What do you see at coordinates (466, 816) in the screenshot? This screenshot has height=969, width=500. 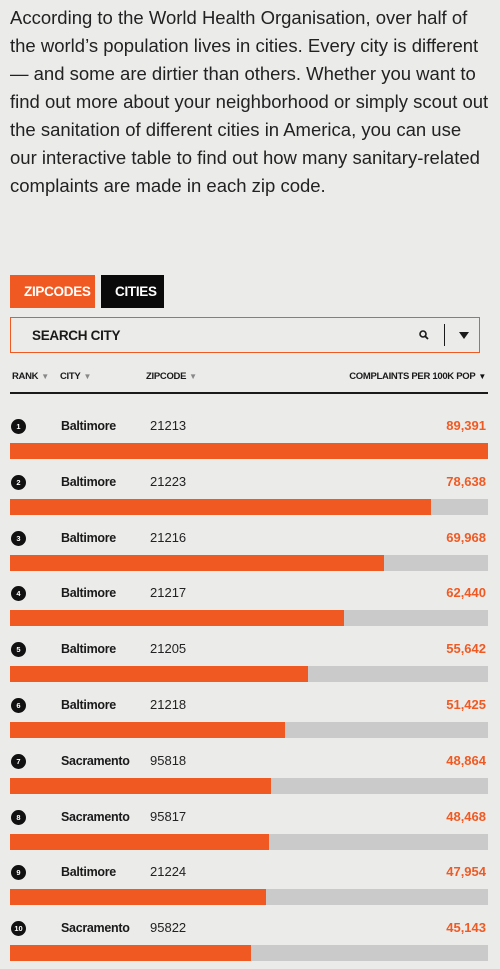 I see `complaints-value: 48,468` at bounding box center [466, 816].